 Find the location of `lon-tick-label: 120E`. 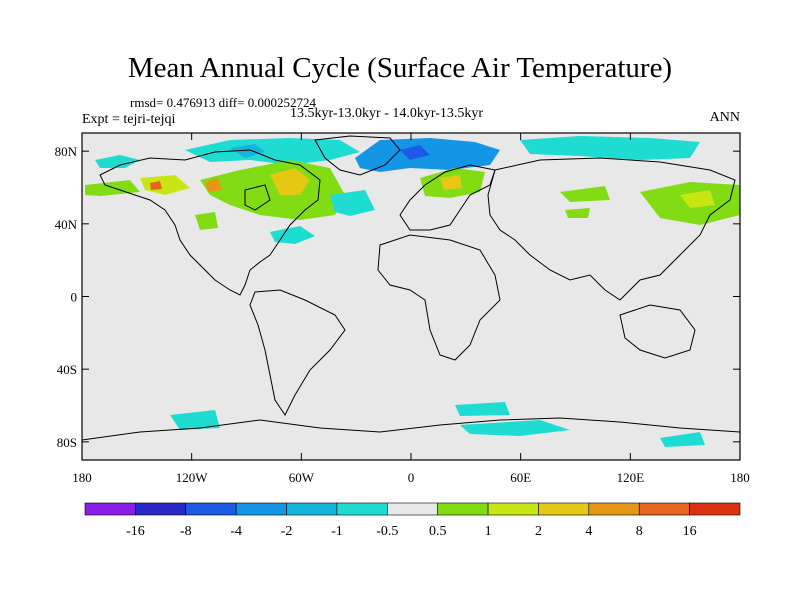

lon-tick-label: 120E is located at coordinates (631, 477).